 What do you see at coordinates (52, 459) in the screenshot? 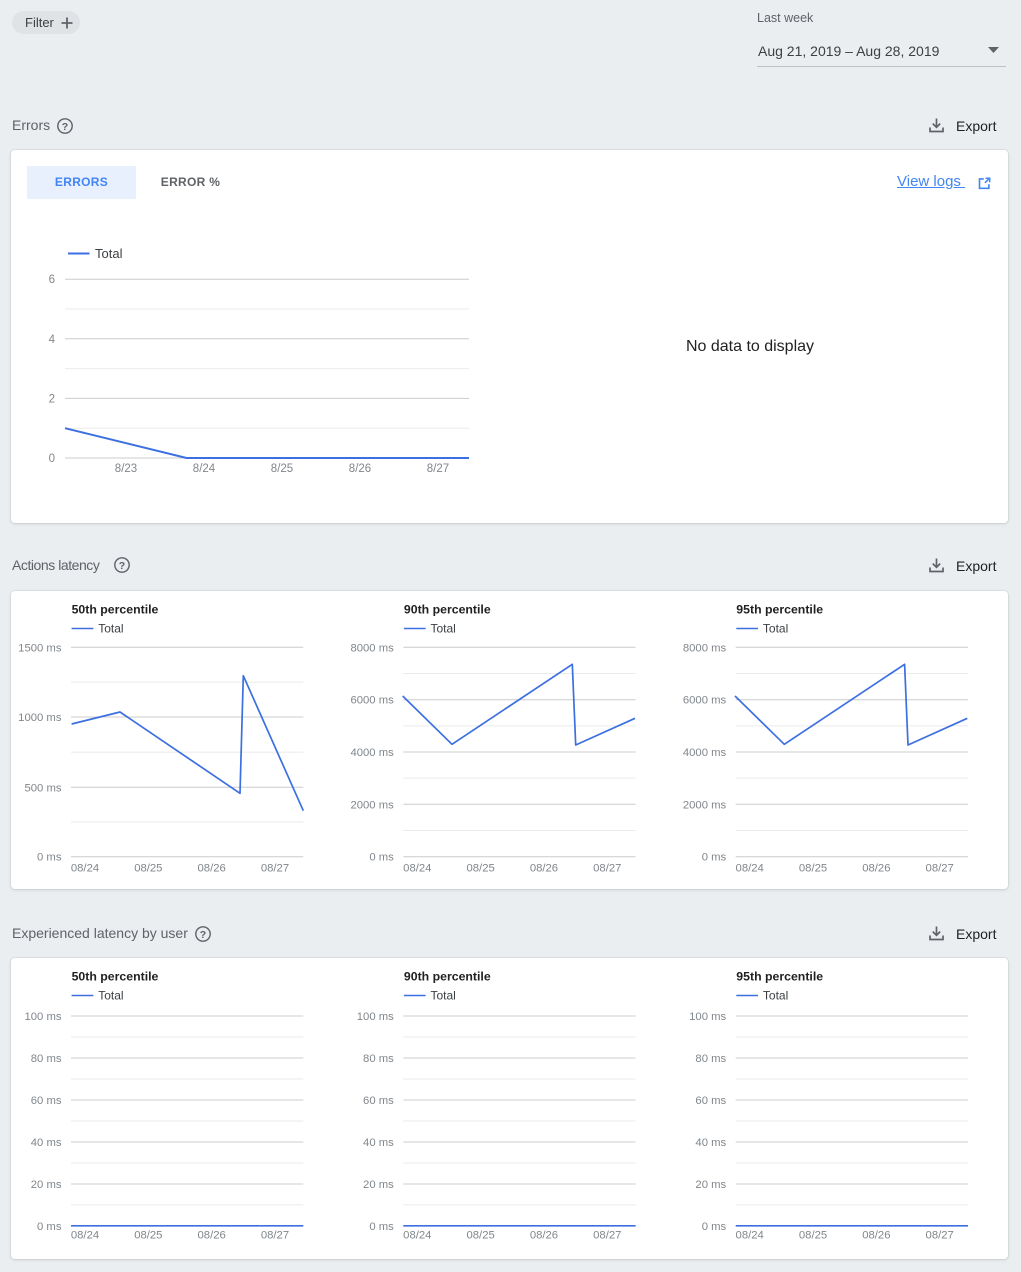
I see `svg-text: 0` at bounding box center [52, 459].